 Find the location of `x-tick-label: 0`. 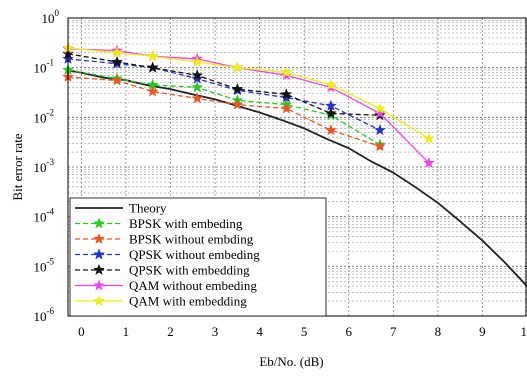

x-tick-label: 0 is located at coordinates (81, 331).